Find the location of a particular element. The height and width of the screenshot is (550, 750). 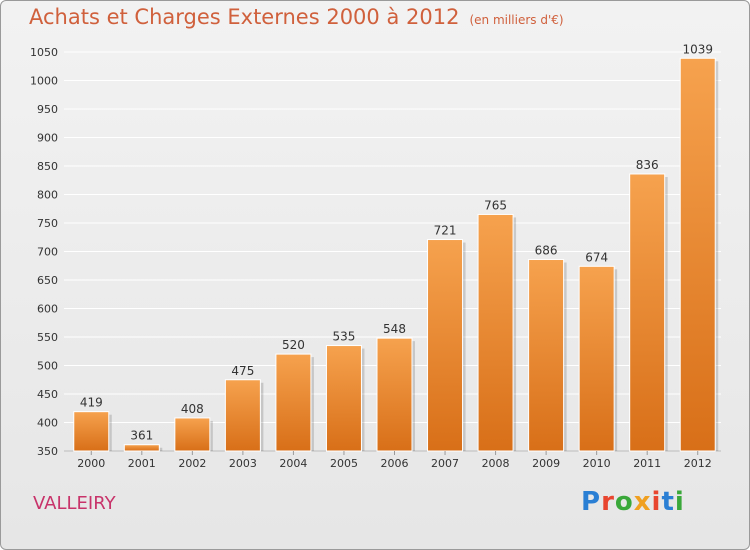

x-tick-label: 2011 is located at coordinates (647, 463).